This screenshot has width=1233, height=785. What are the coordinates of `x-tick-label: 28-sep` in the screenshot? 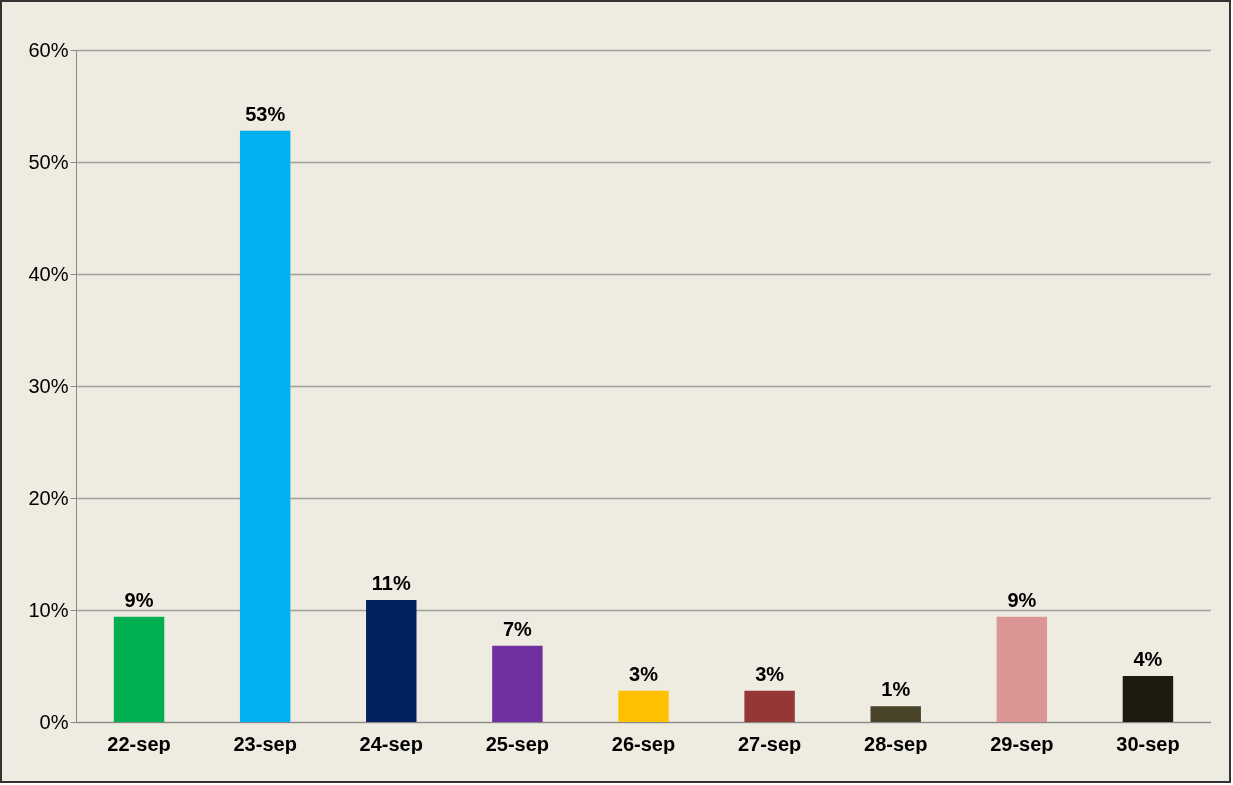 It's located at (896, 743).